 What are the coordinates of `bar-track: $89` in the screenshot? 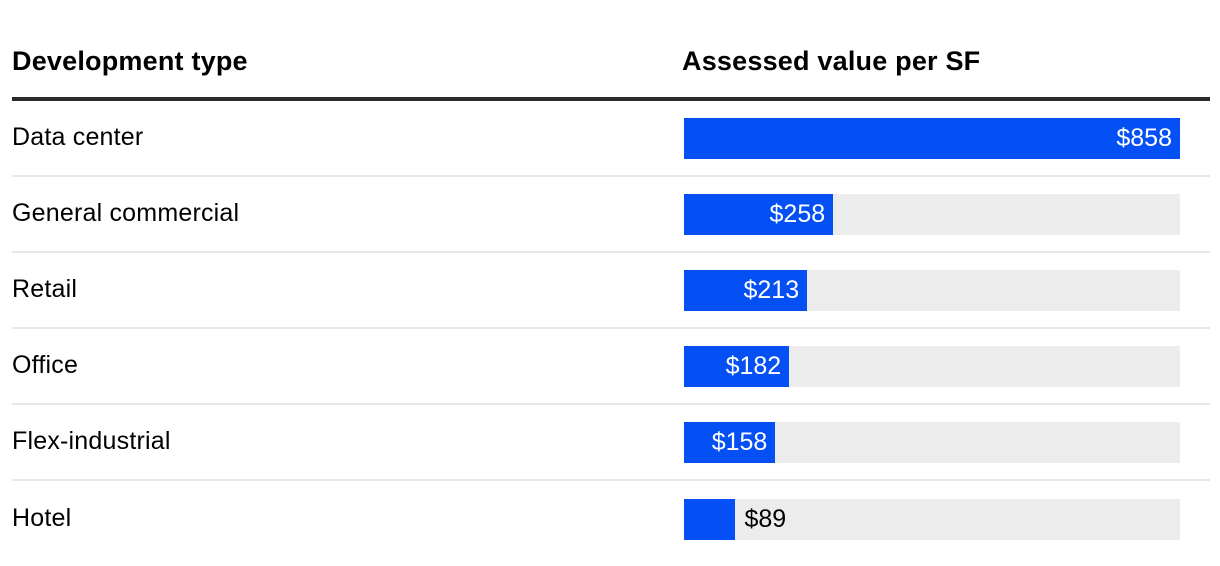 It's located at (932, 519).